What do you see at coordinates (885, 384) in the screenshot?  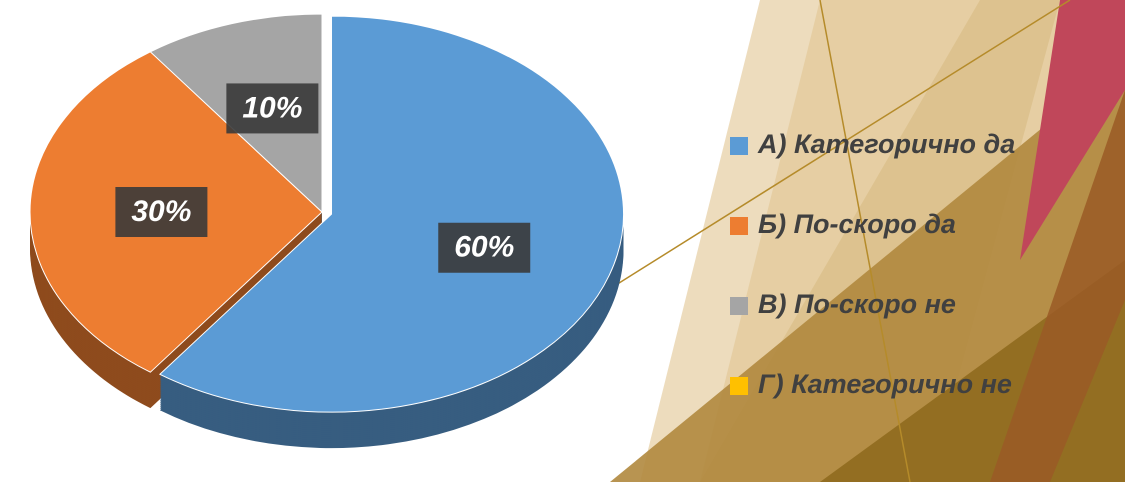 I see `legend-label: Г) Категорично не` at bounding box center [885, 384].